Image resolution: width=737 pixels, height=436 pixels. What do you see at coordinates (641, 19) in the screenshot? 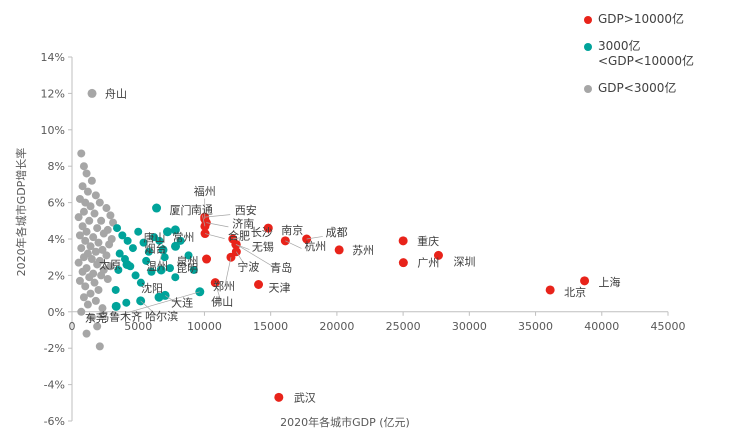
I see `legend-label-red: GDP>10000亿` at bounding box center [641, 19].